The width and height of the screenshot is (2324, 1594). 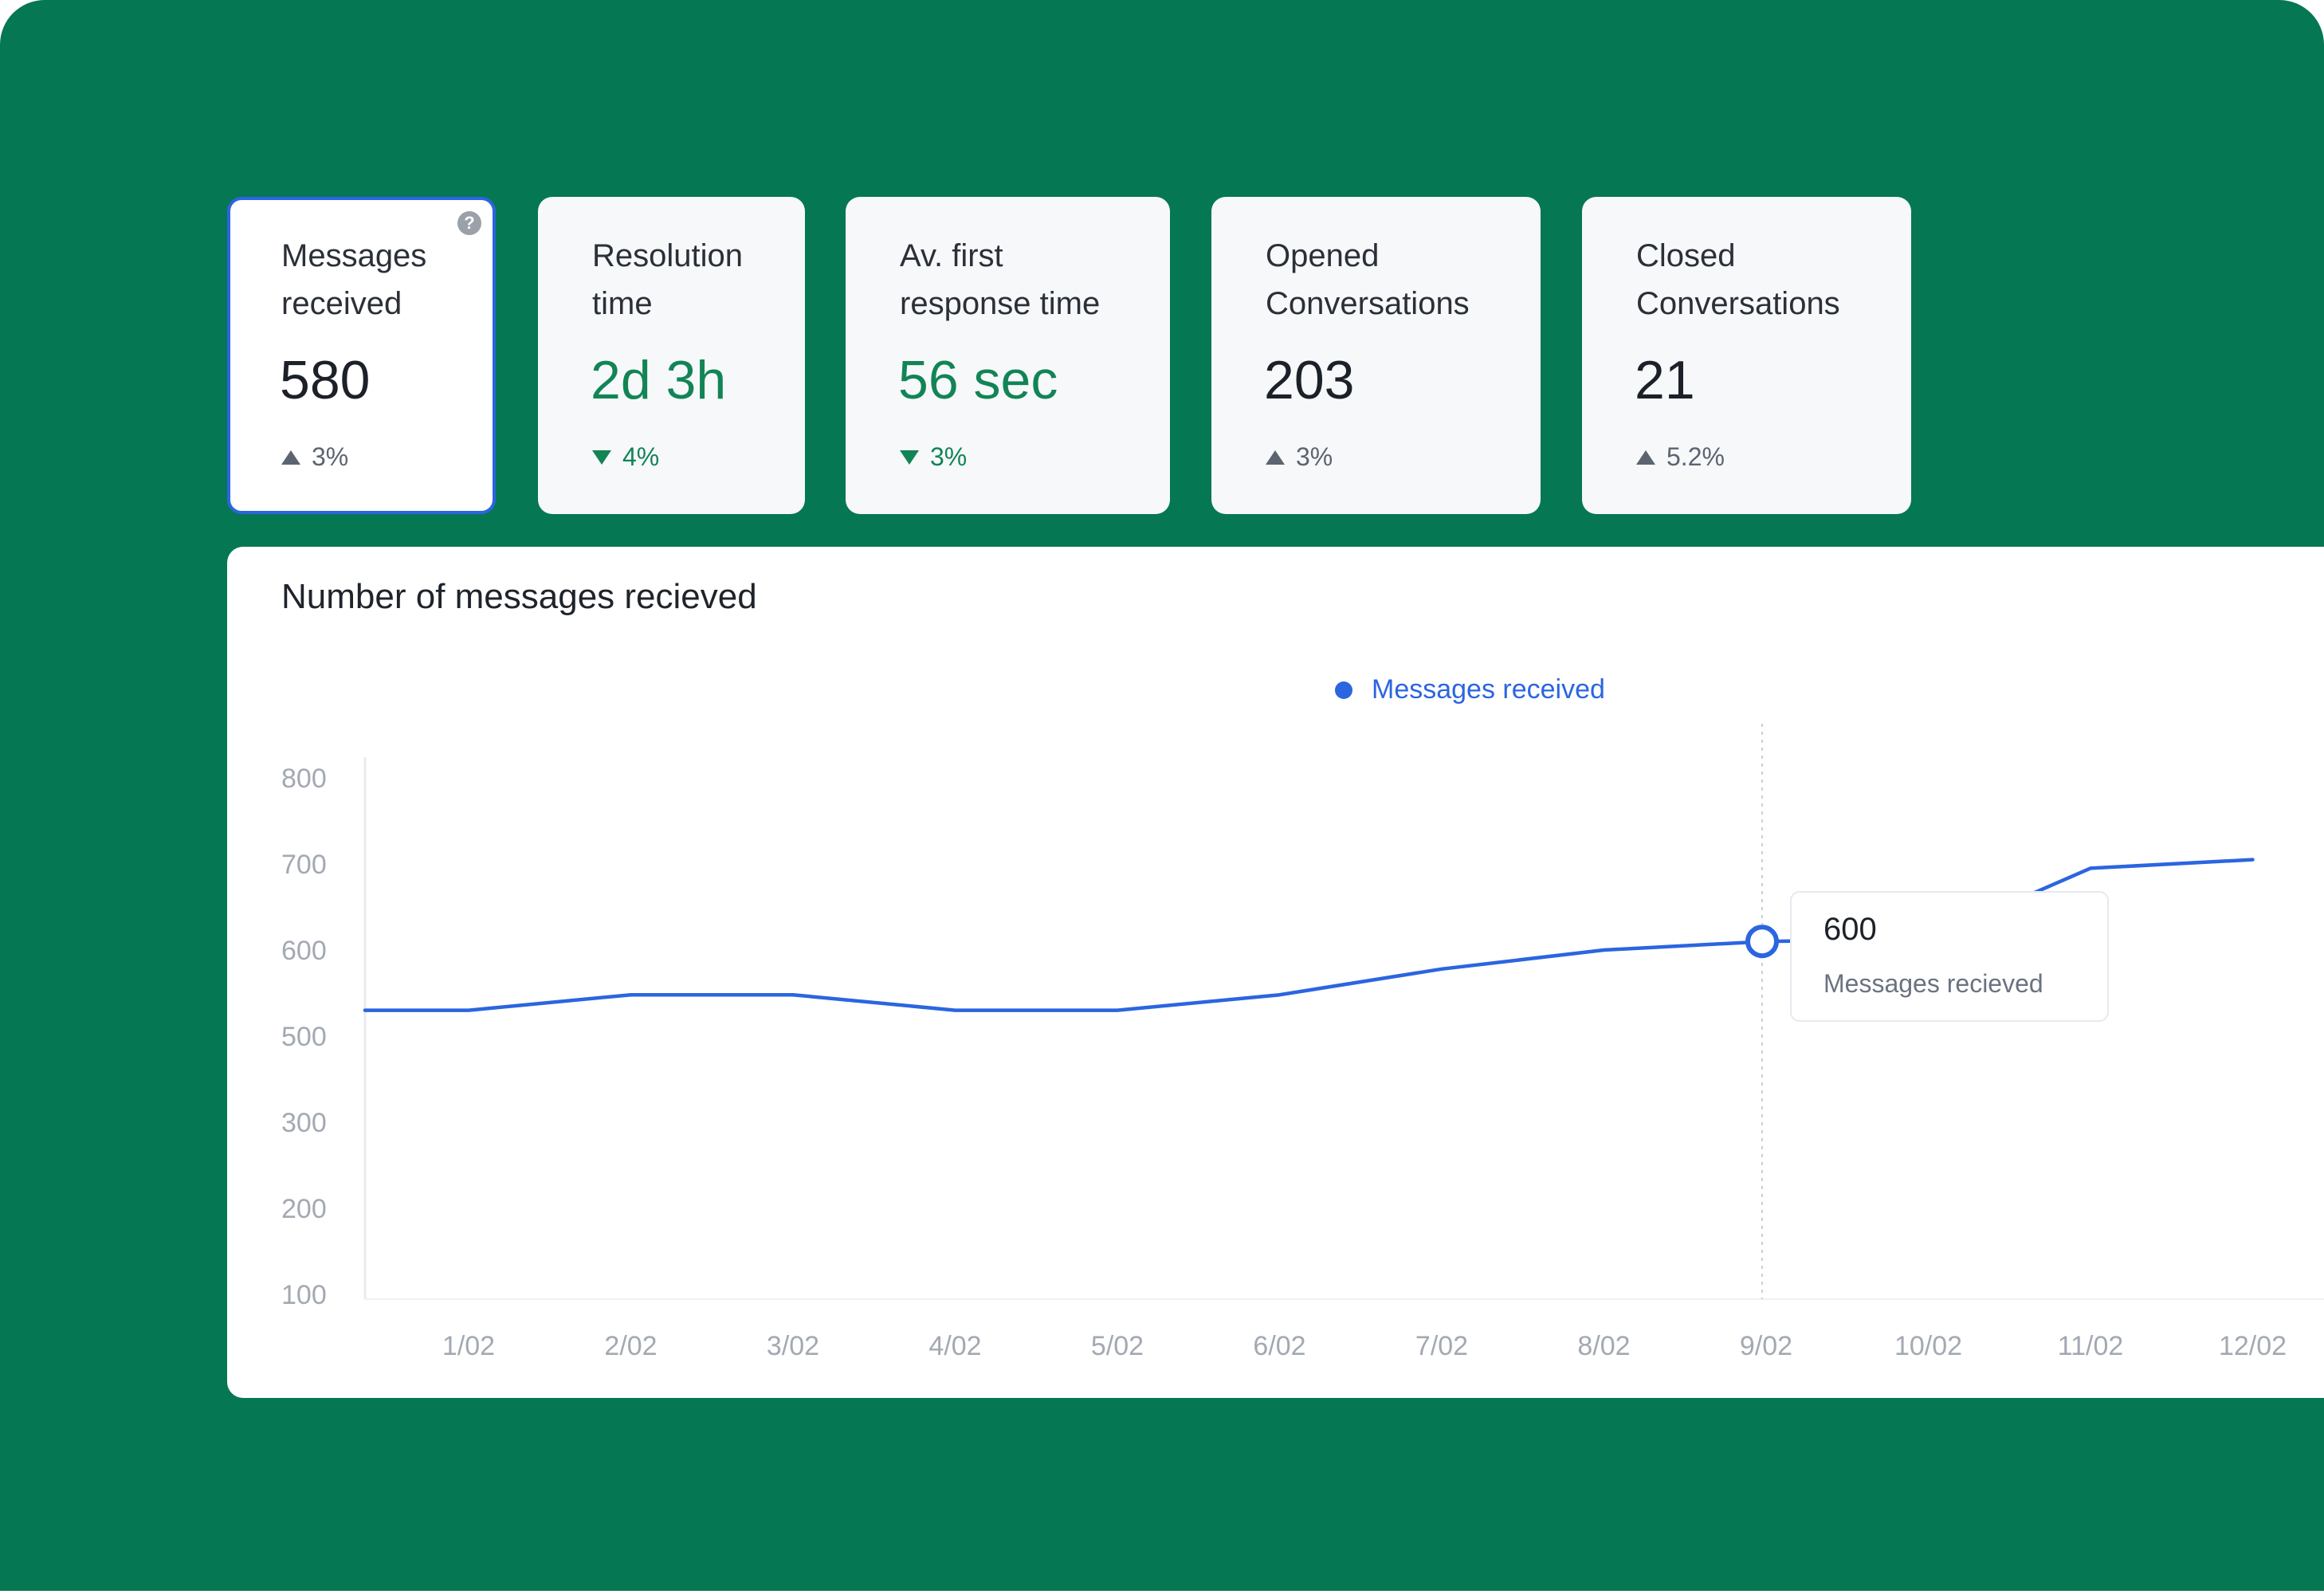 I want to click on kpi-label: Resolution time, so click(x=668, y=280).